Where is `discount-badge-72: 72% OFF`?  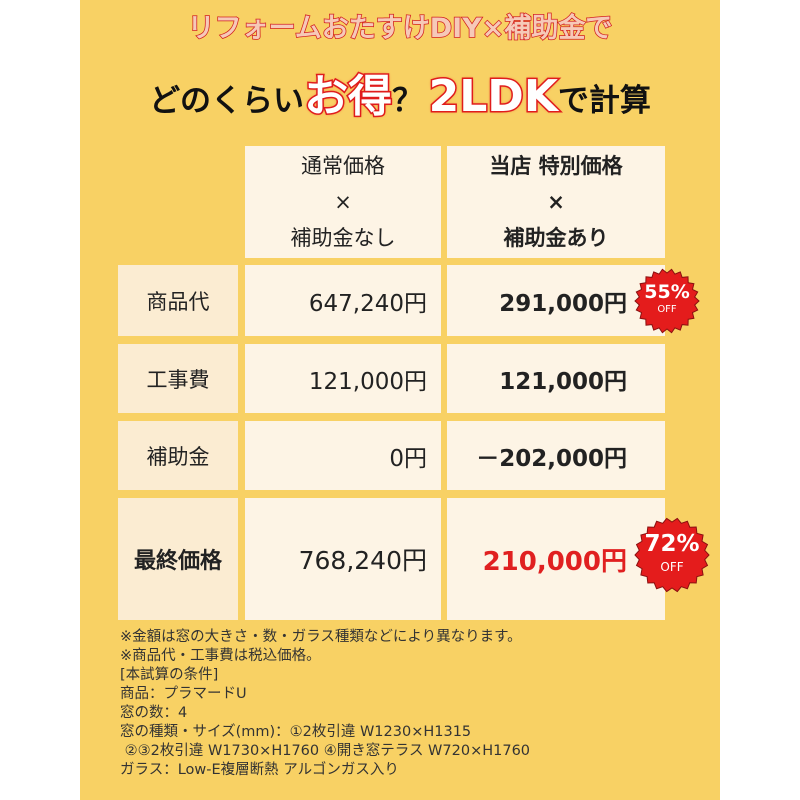
discount-badge-72: 72% OFF is located at coordinates (672, 555).